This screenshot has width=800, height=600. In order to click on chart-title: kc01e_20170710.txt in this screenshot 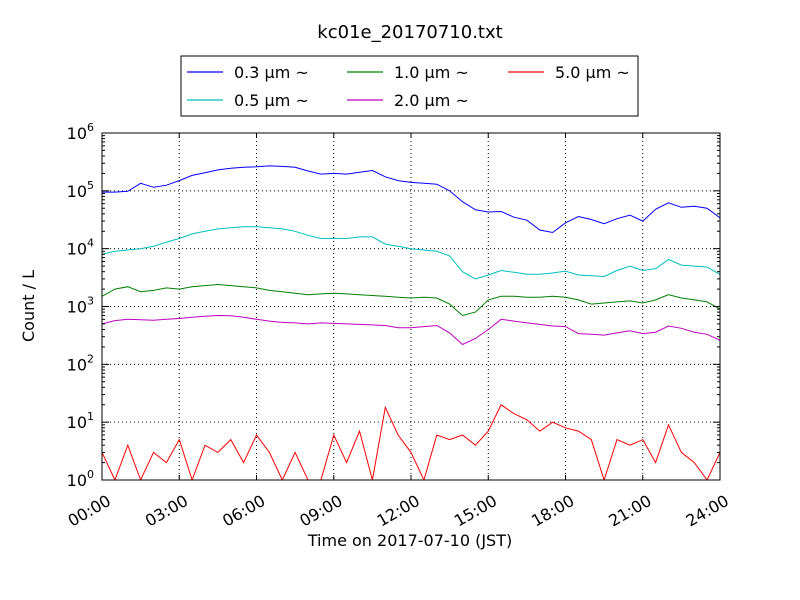, I will do `click(409, 32)`.